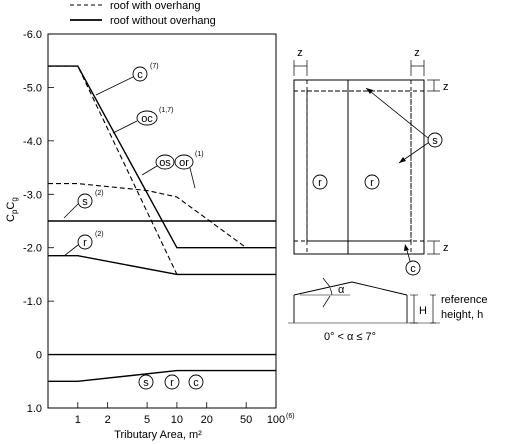 This screenshot has width=511, height=444. Describe the element at coordinates (147, 216) in the screenshot. I see `series-line-os-or` at that location.